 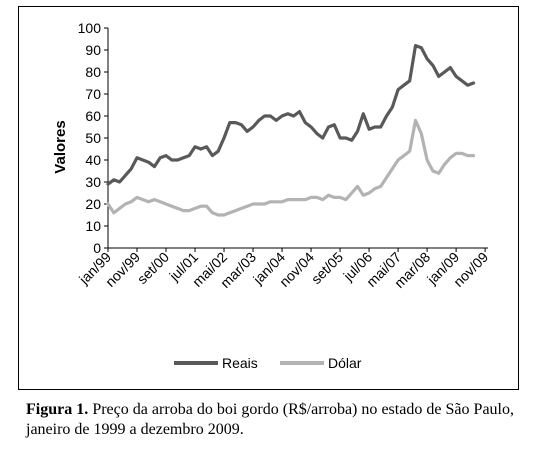 I want to click on y-tick-label: 30, so click(x=93, y=182).